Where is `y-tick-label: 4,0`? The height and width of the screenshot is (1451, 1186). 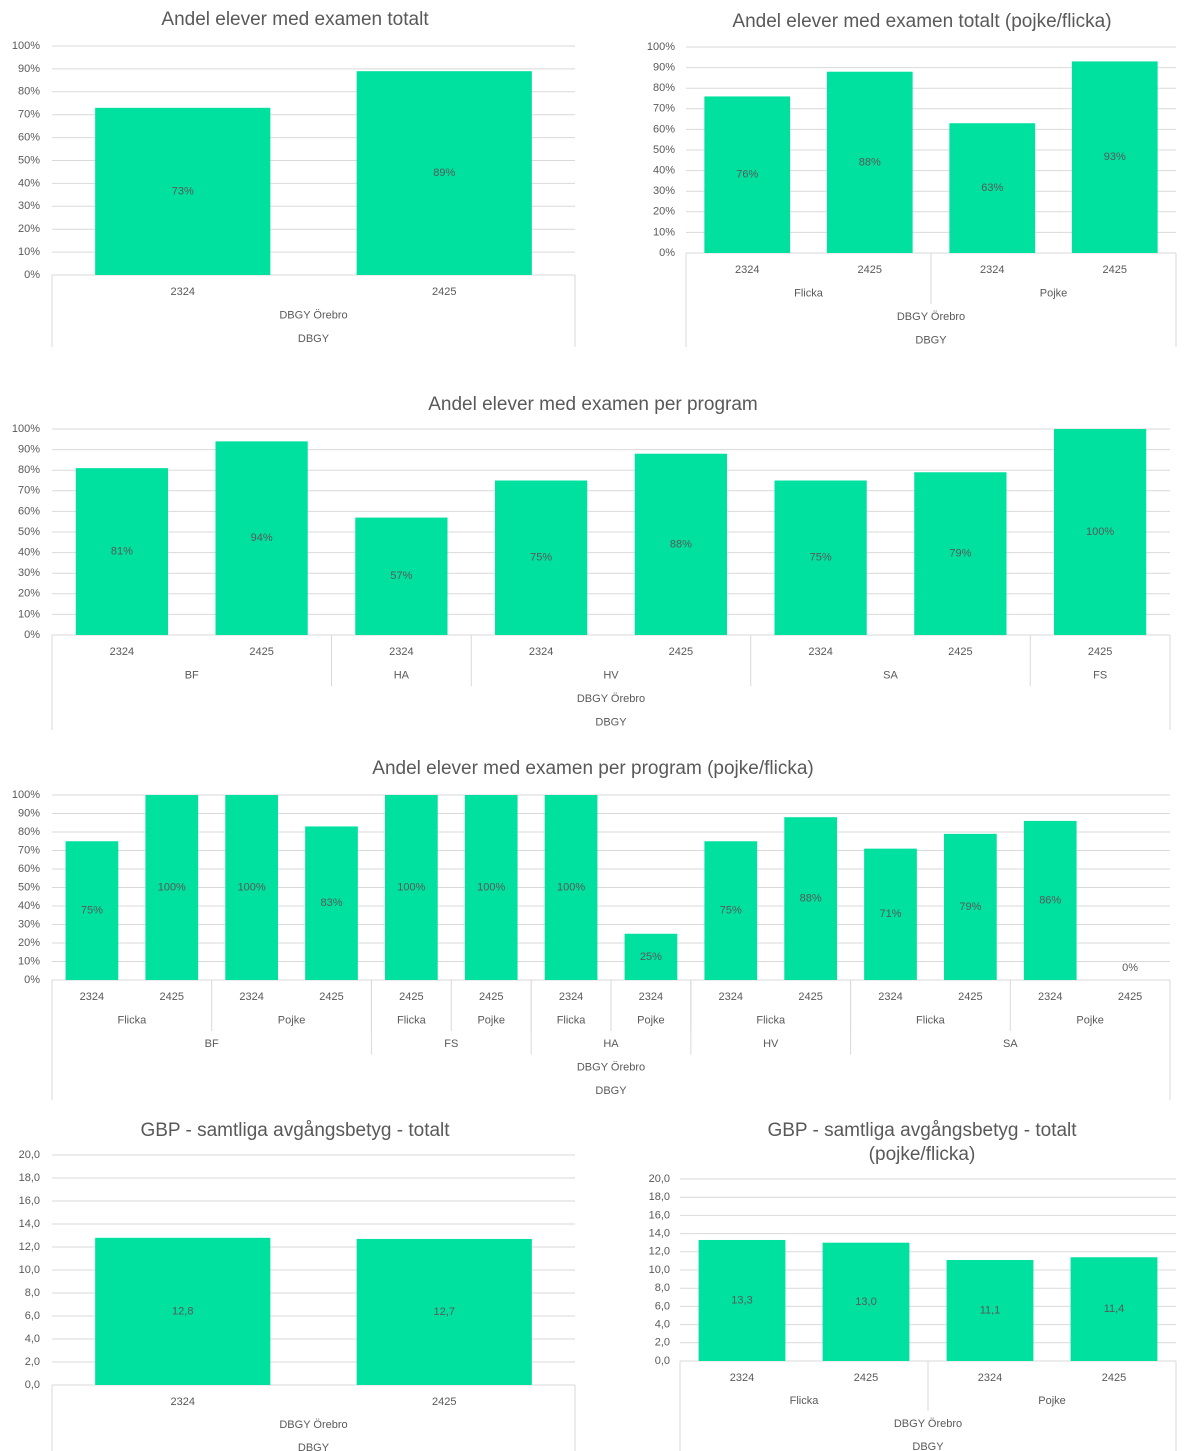
y-tick-label: 4,0 is located at coordinates (662, 1325).